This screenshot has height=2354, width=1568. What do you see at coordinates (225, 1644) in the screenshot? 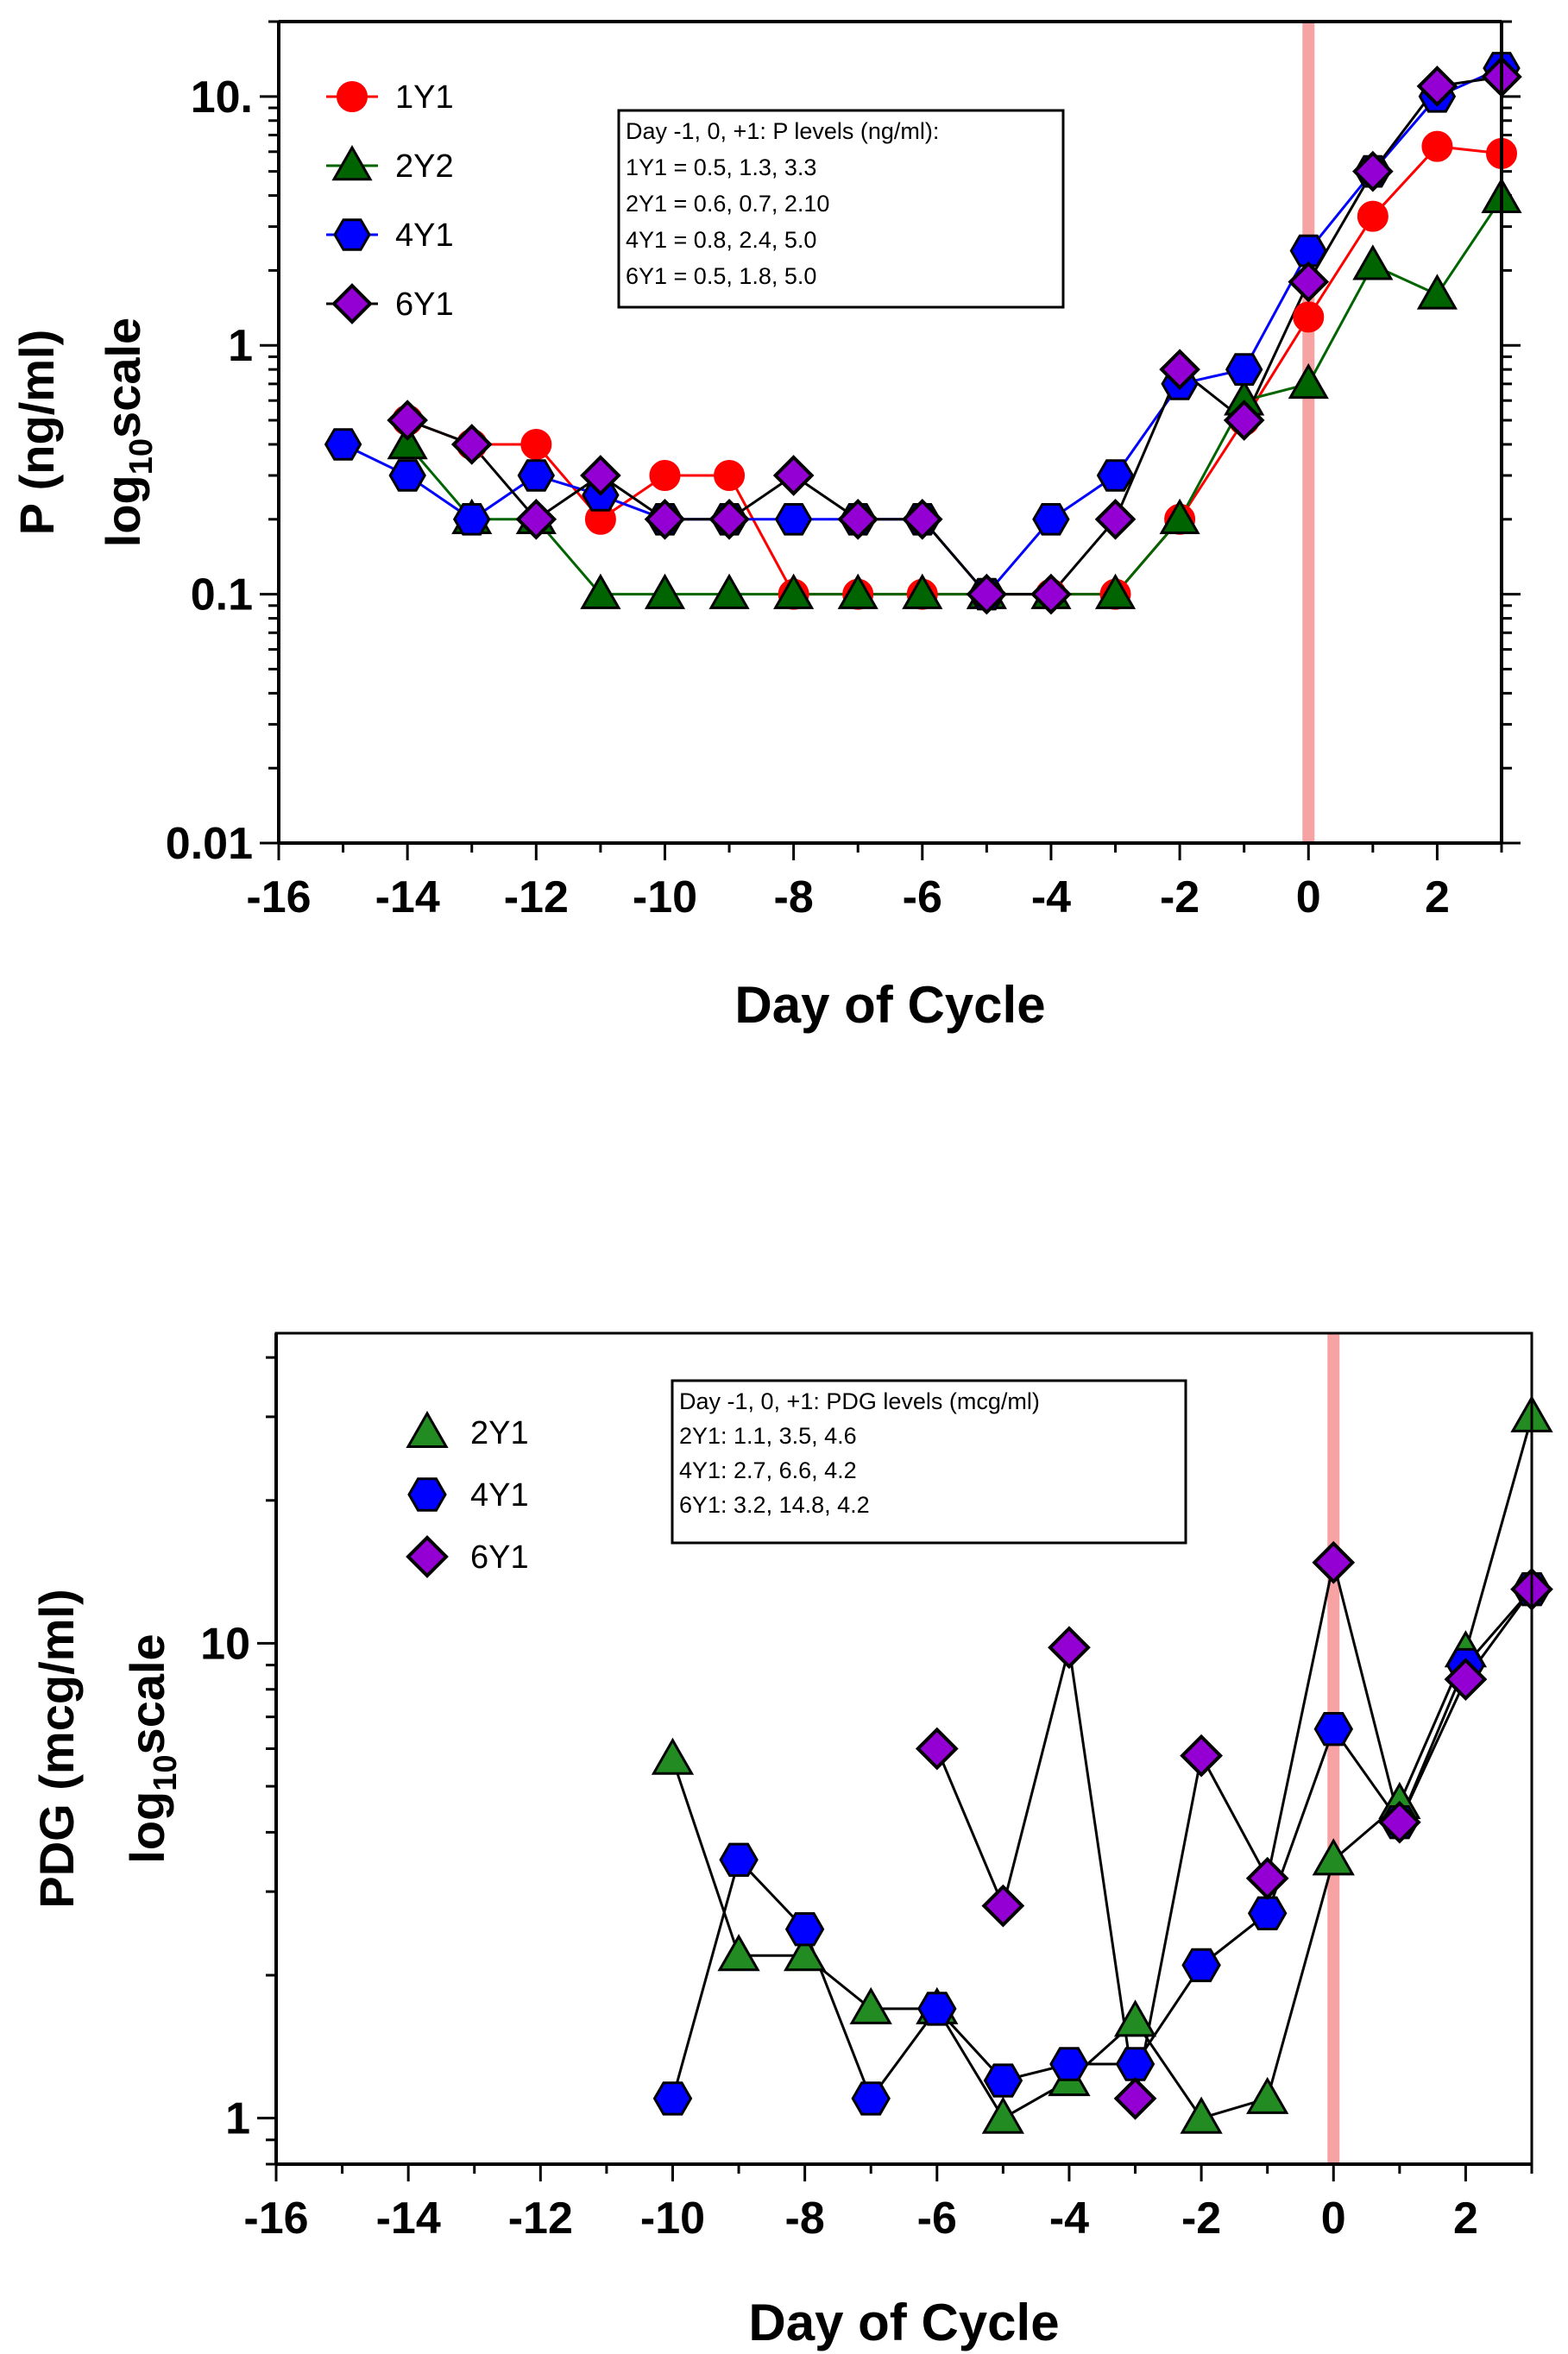
I see `y-tick-label: 10` at bounding box center [225, 1644].